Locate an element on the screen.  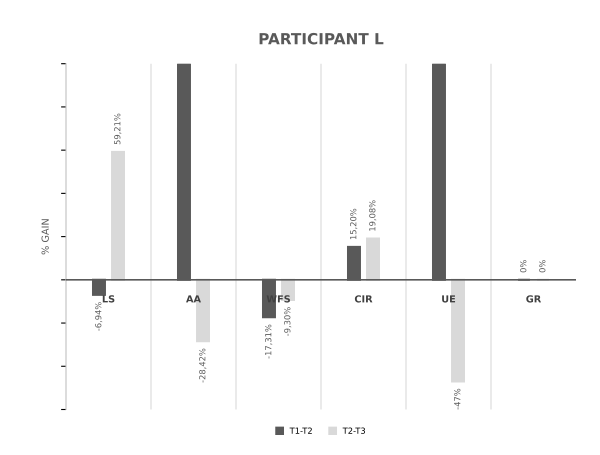
data-label: 15,20% is located at coordinates (354, 224).